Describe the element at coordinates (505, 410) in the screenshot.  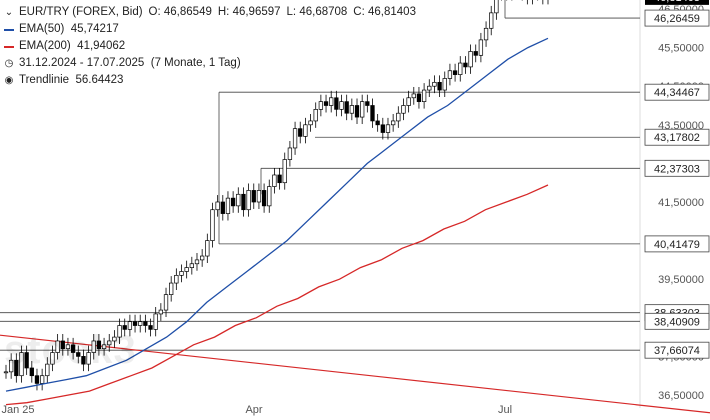
I see `x-tick-label: Jul` at that location.